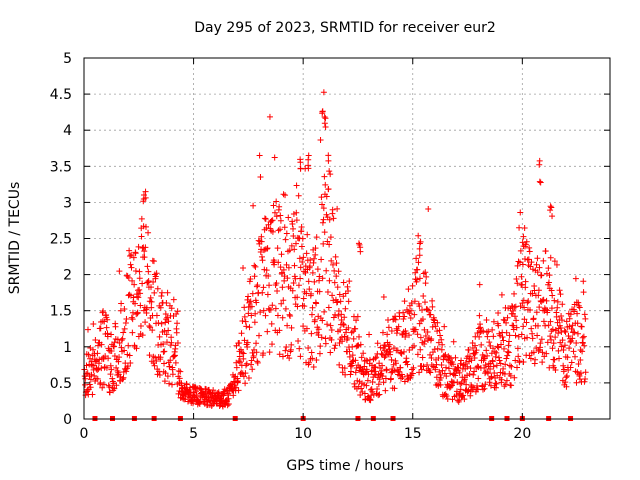 The image size is (640, 480). Describe the element at coordinates (413, 434) in the screenshot. I see `x-tick-label: 15` at that location.